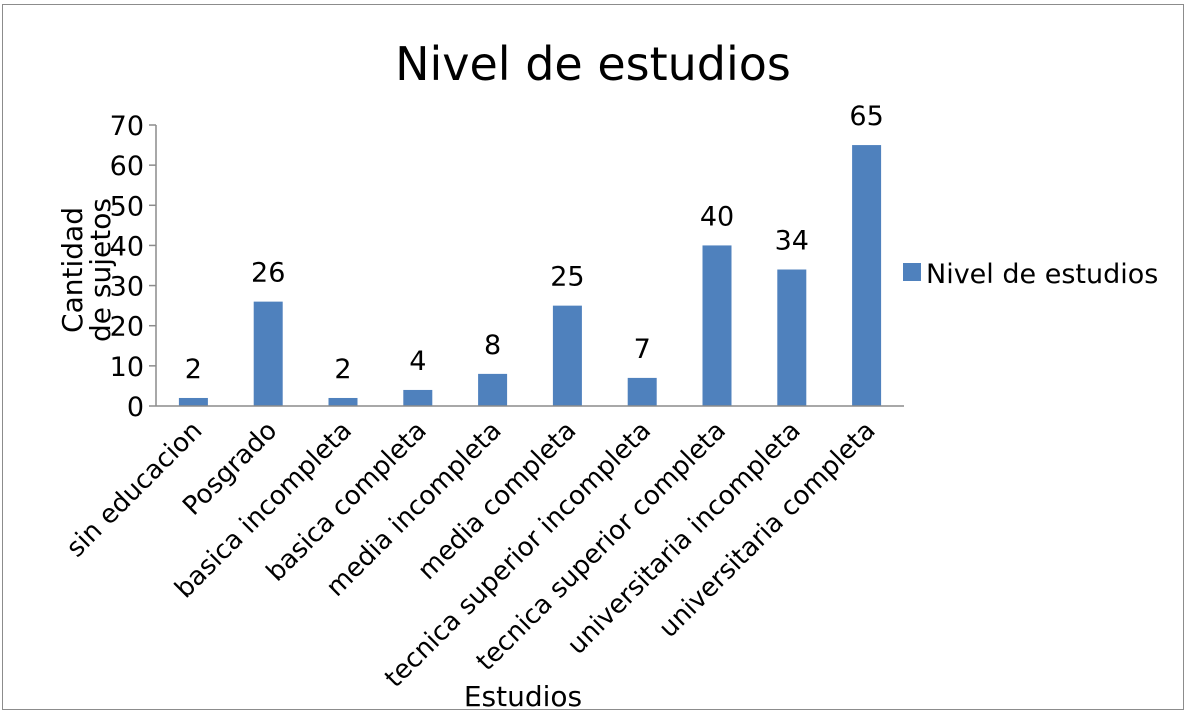 The height and width of the screenshot is (712, 1187). What do you see at coordinates (912, 272) in the screenshot?
I see `legend-swatch` at bounding box center [912, 272].